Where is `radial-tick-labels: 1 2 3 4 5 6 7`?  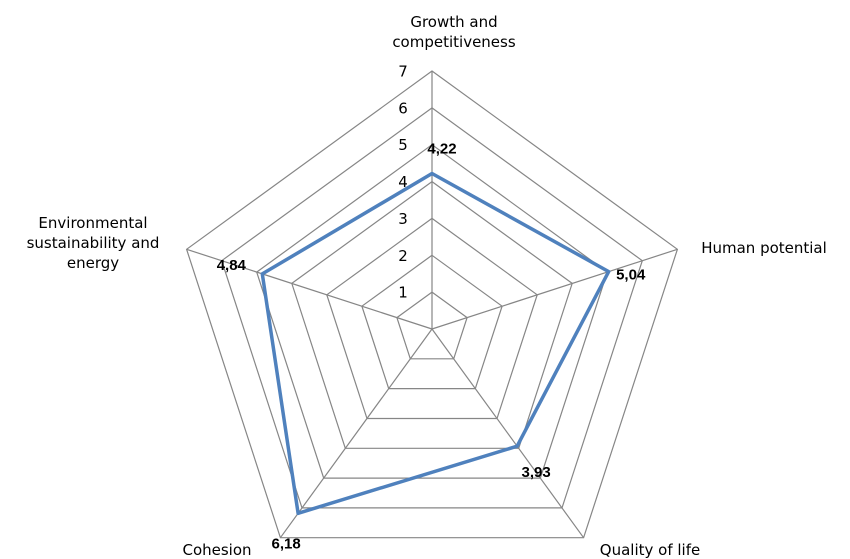
radial-tick-labels: 1 2 3 4 5 6 7 is located at coordinates (403, 182).